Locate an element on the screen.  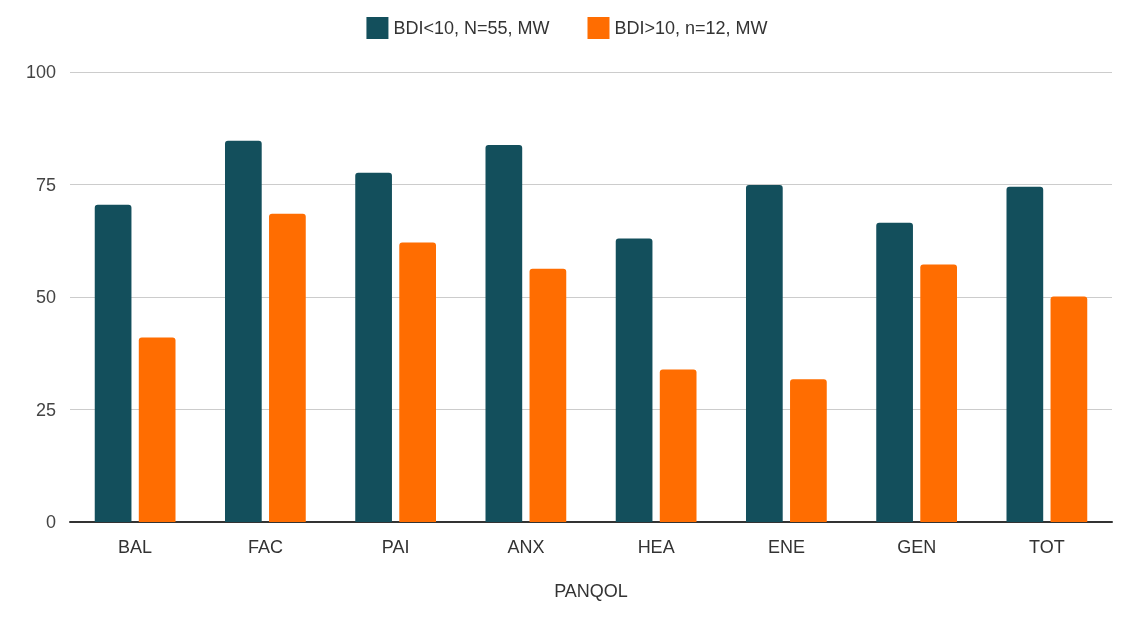
x-axis-title: PANQOL is located at coordinates (591, 591).